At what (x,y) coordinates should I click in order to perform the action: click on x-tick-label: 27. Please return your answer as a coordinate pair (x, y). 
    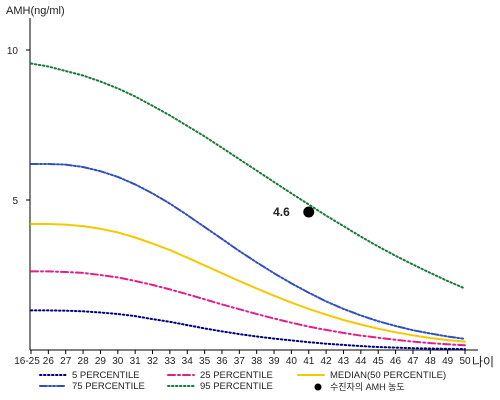
    Looking at the image, I should click on (66, 361).